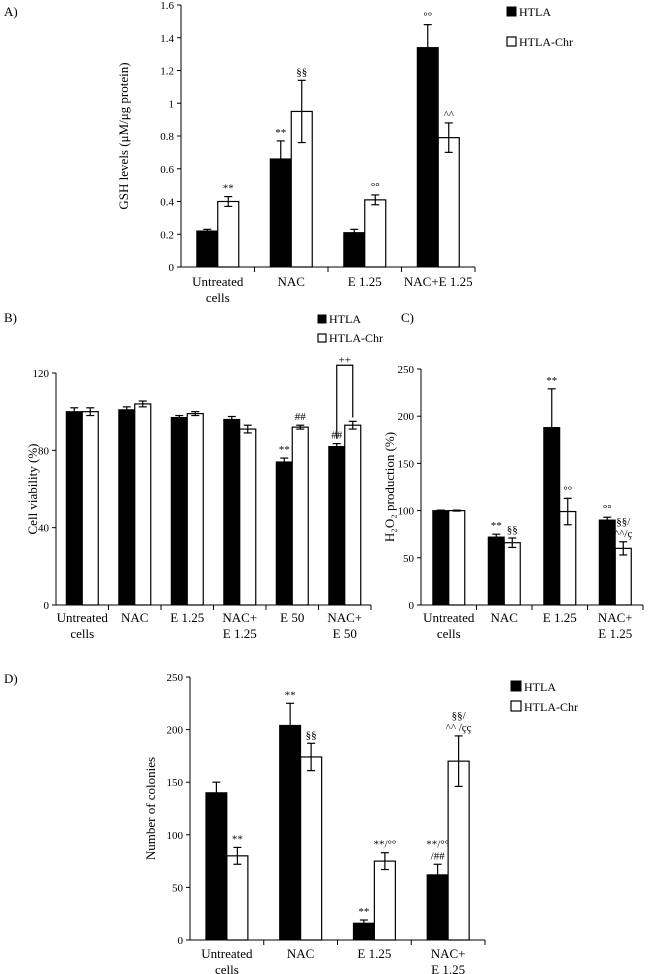 This screenshot has width=650, height=974. Describe the element at coordinates (175, 678) in the screenshot. I see `panel-d-y-tick-label: 250` at that location.